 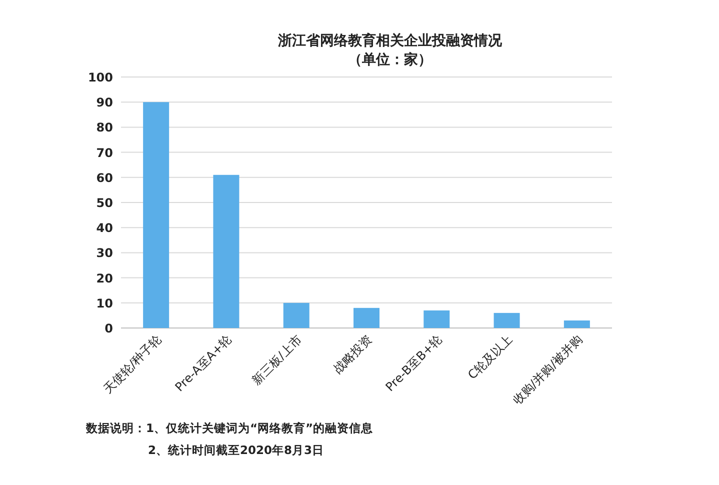 What do you see at coordinates (276, 360) in the screenshot?
I see `x-tick-label: 新三板/上市` at bounding box center [276, 360].